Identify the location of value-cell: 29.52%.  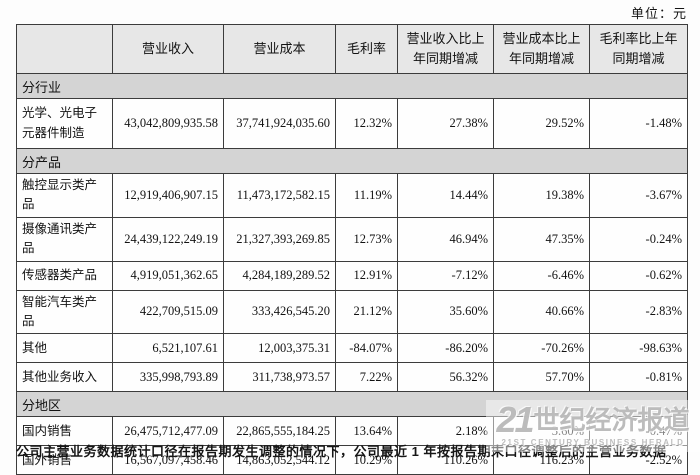
(541, 123).